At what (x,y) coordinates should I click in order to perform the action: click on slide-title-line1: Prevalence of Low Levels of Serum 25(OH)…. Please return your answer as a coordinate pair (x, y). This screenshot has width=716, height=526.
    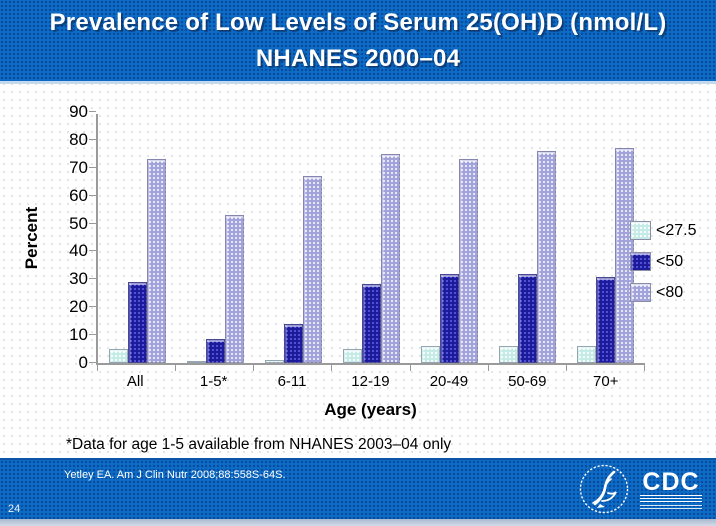
    Looking at the image, I should click on (358, 22).